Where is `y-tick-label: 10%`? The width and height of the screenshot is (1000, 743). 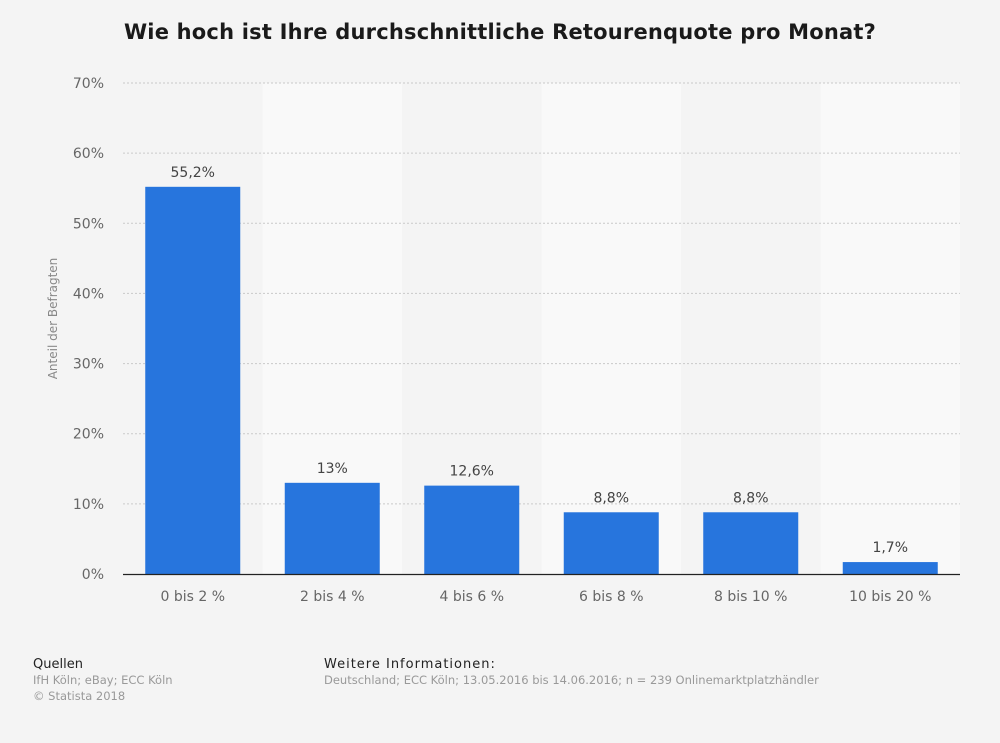 y-tick-label: 10% is located at coordinates (88, 505).